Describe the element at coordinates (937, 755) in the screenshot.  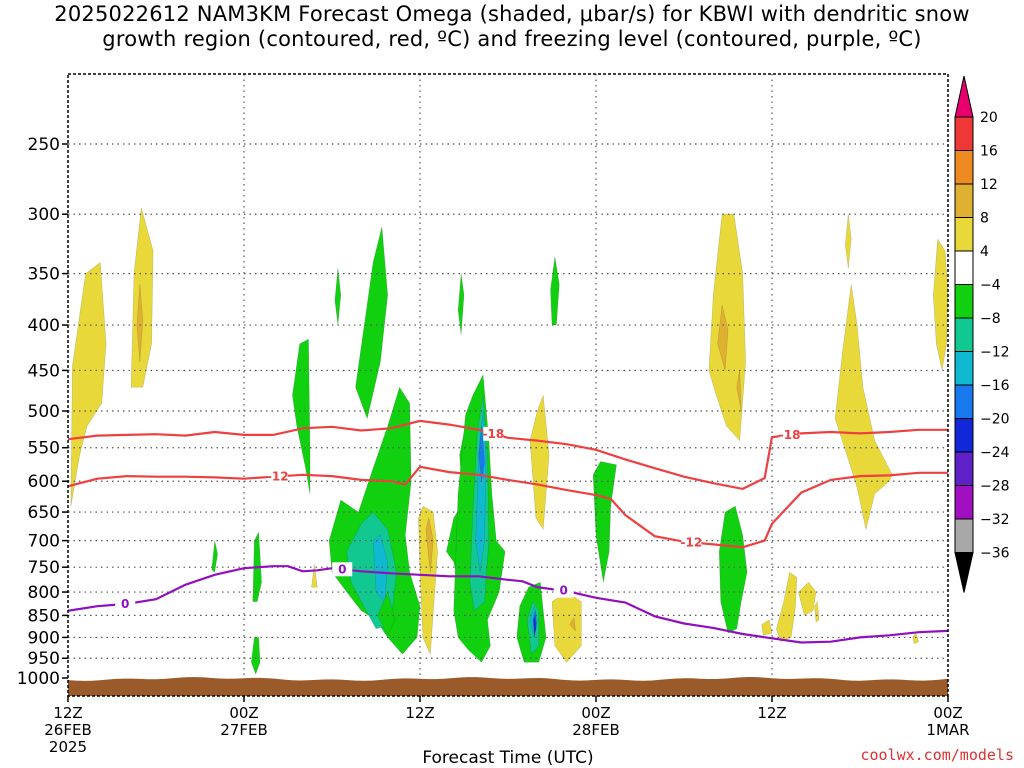
I see `credit-text: coolwx.com/models` at that location.